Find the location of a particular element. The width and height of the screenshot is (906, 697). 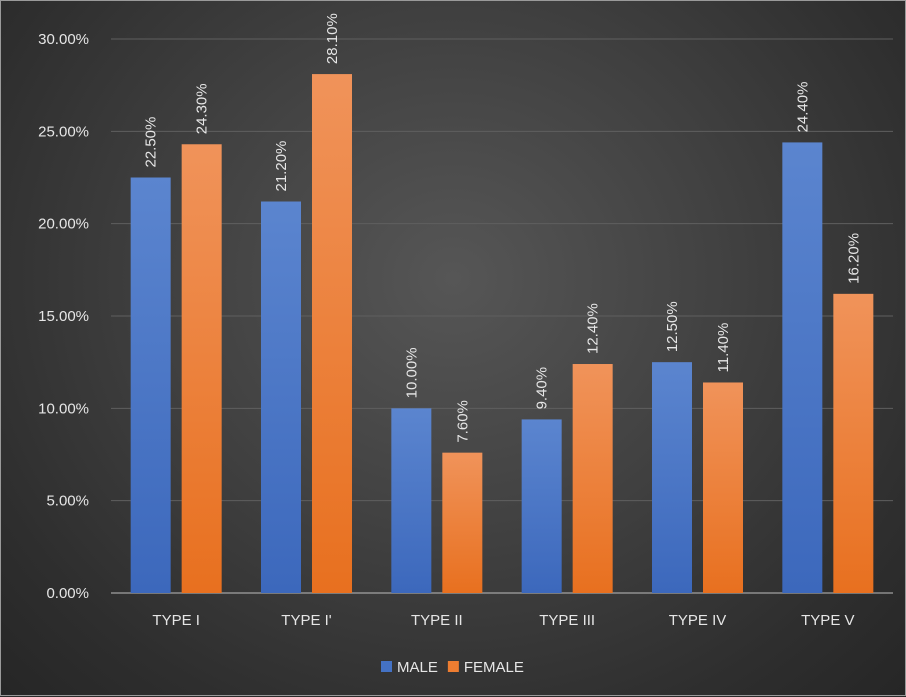

data-label-male: 22.50% is located at coordinates (151, 142).